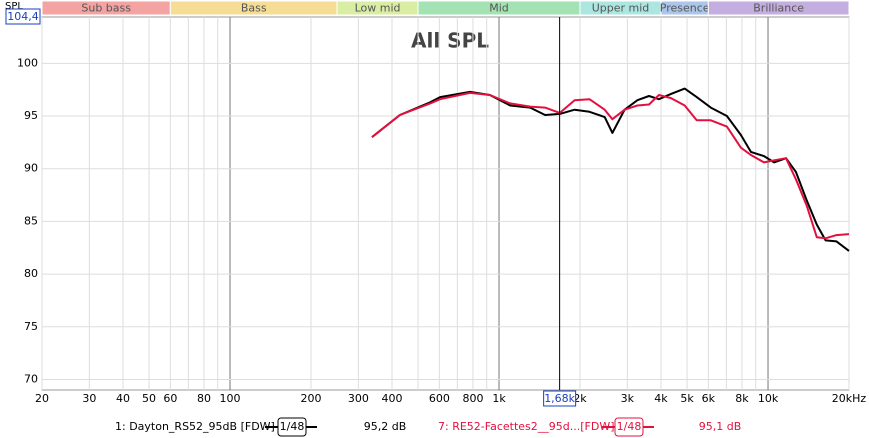 The image size is (869, 438). Describe the element at coordinates (358, 398) in the screenshot. I see `x-tick-label: 300` at that location.